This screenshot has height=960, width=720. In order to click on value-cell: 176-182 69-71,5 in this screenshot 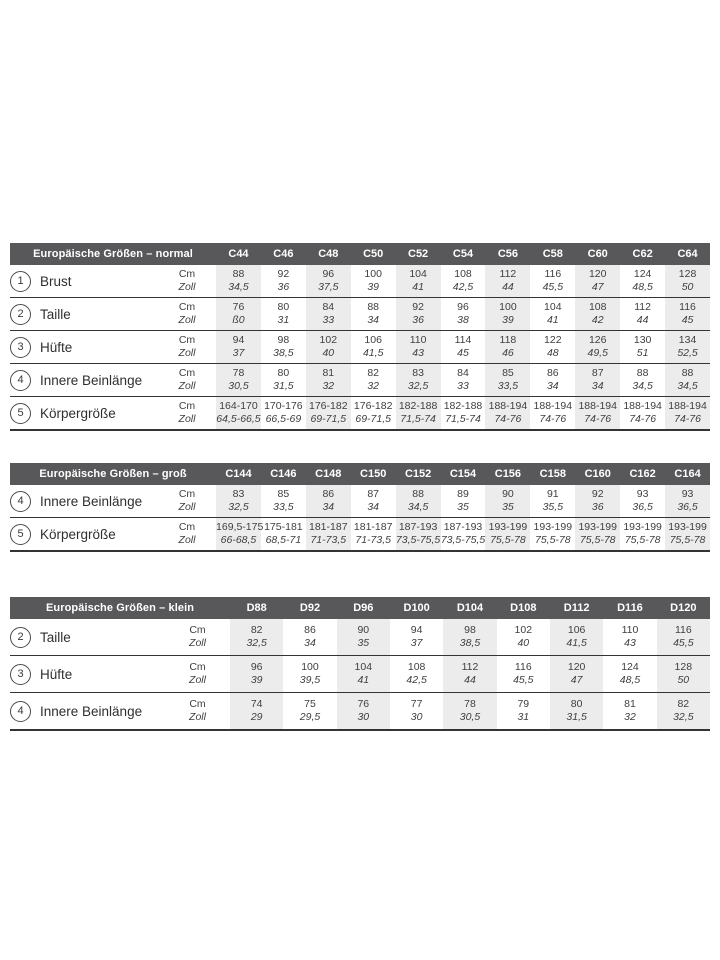, I will do `click(328, 413)`.